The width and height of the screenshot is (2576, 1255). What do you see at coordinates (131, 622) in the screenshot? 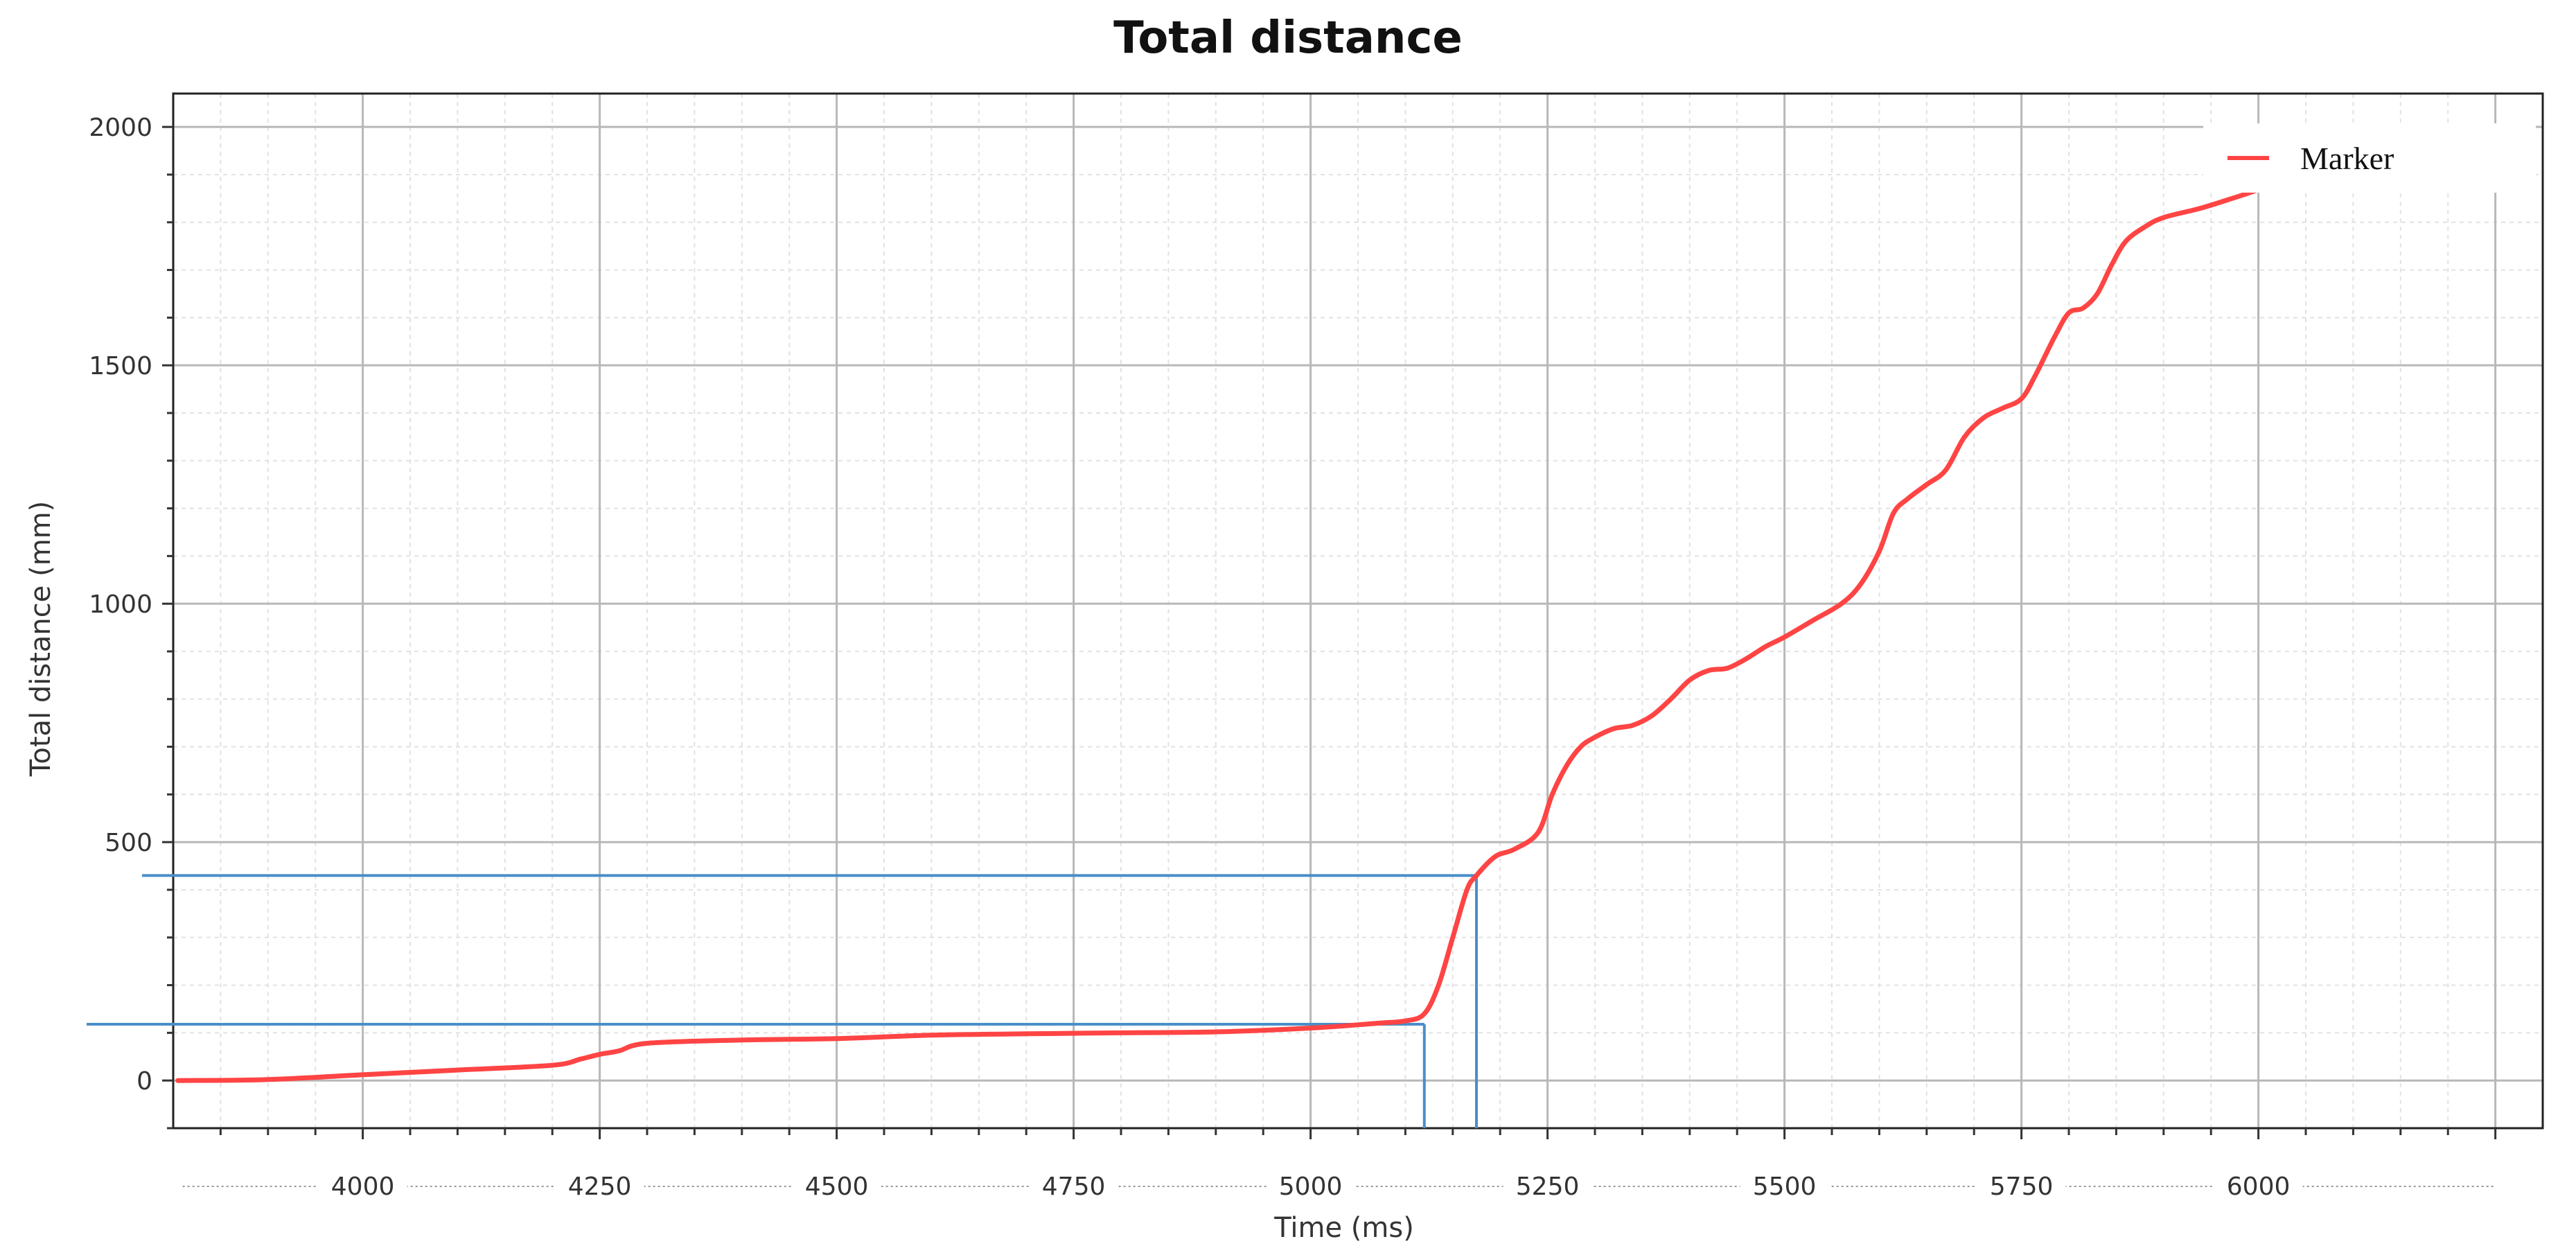
I see `y-axis: 0 500 1000 1500 2000` at bounding box center [131, 622].